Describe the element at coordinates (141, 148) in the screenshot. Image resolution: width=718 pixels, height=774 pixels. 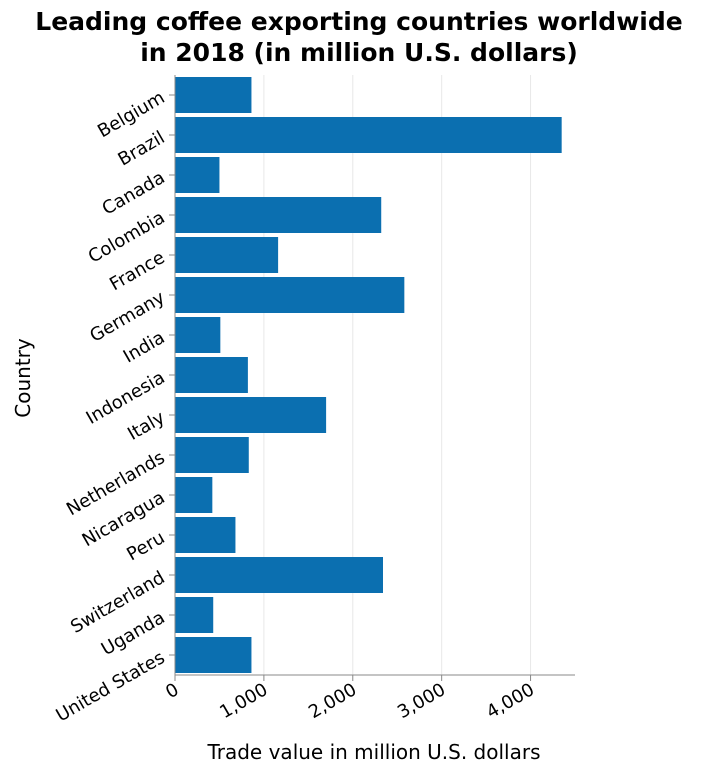
I see `y-tick-label: Brazil` at that location.